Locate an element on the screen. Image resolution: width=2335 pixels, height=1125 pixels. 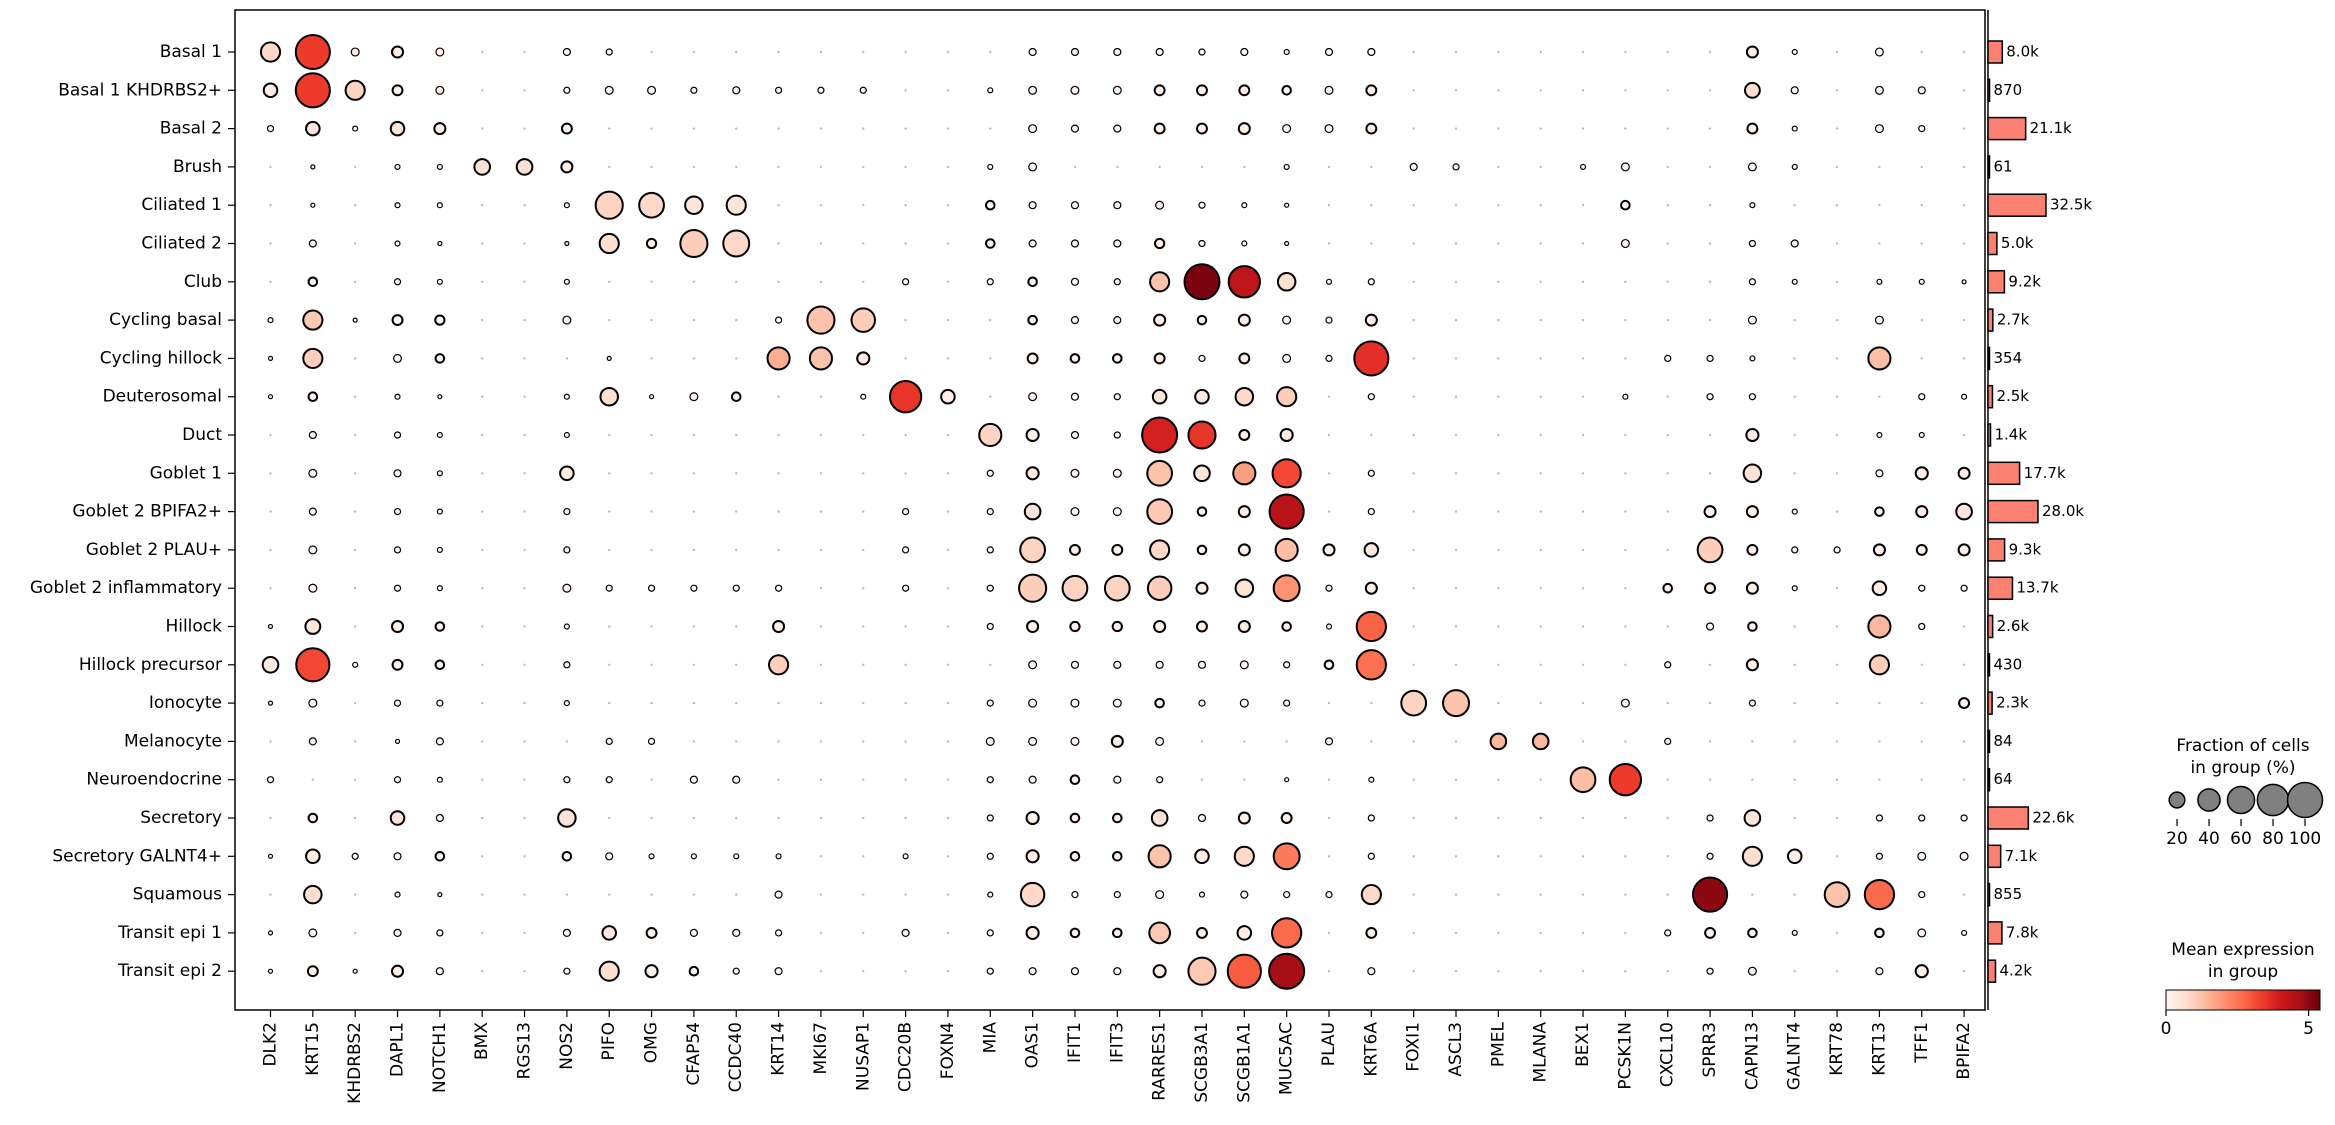
gene-label: CXCL10 is located at coordinates (1668, 1054).